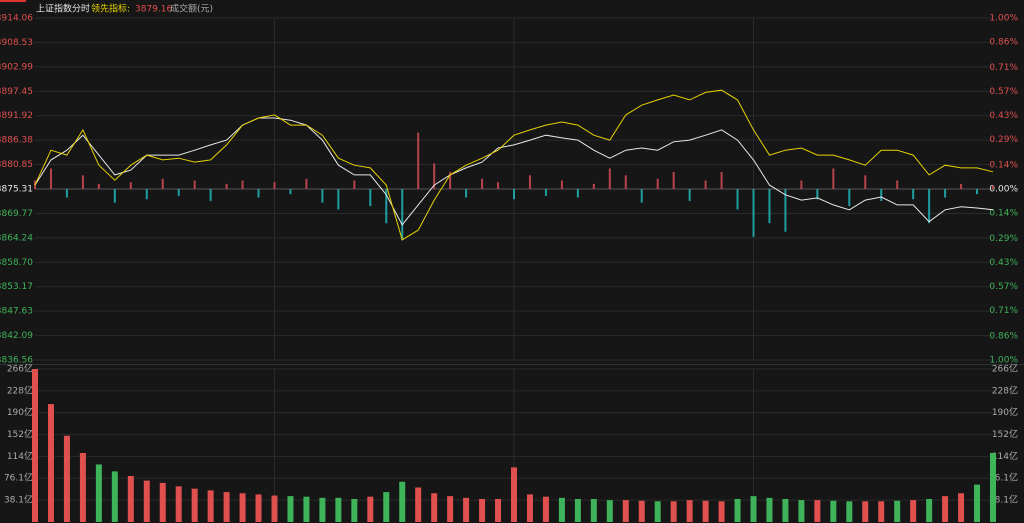  What do you see at coordinates (18, 500) in the screenshot?
I see `y-tick-label: 38.1亿` at bounding box center [18, 500].